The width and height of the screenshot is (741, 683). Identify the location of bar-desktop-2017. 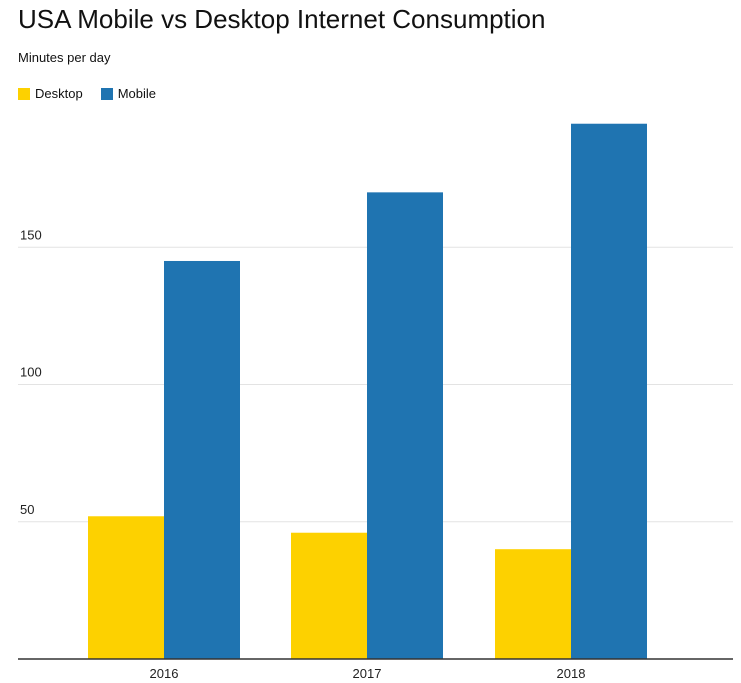
(329, 595).